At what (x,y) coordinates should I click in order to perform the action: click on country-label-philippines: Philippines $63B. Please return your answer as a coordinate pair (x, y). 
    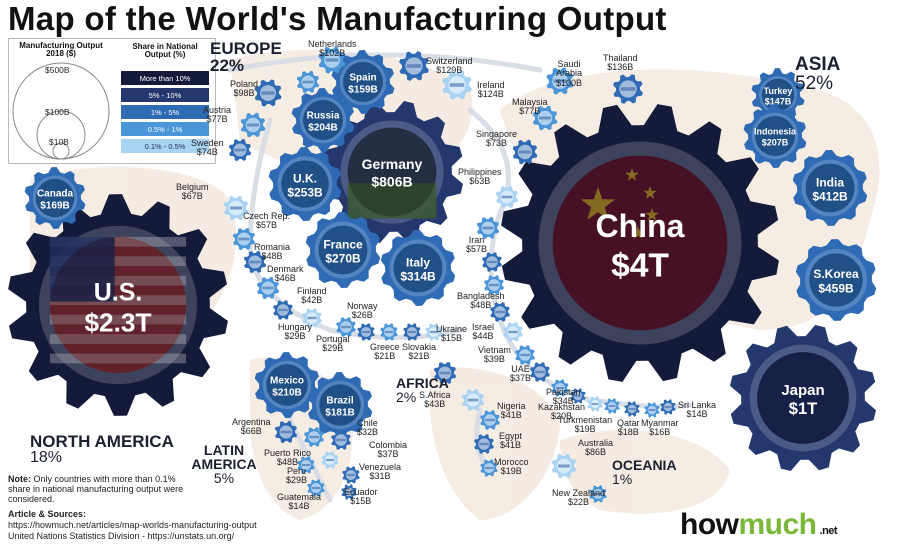
    Looking at the image, I should click on (480, 177).